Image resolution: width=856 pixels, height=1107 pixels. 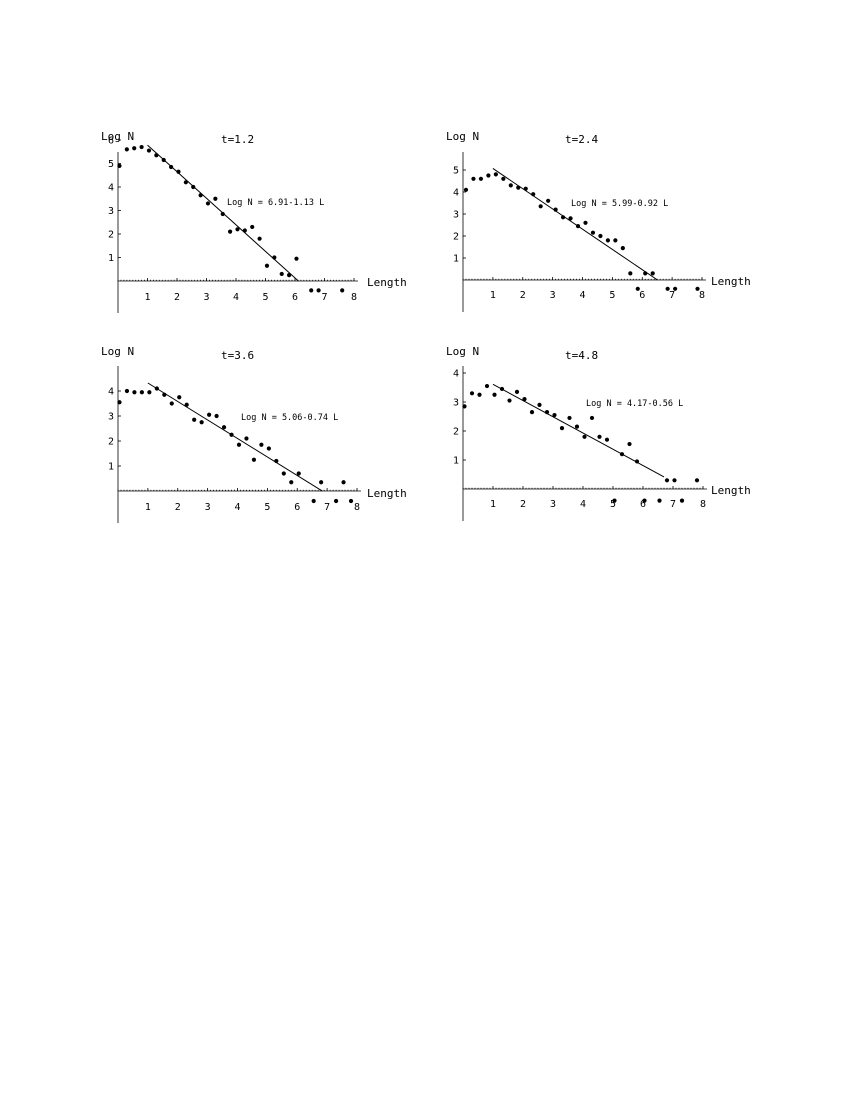 What do you see at coordinates (387, 493) in the screenshot?
I see `x-axis-label: Length` at bounding box center [387, 493].